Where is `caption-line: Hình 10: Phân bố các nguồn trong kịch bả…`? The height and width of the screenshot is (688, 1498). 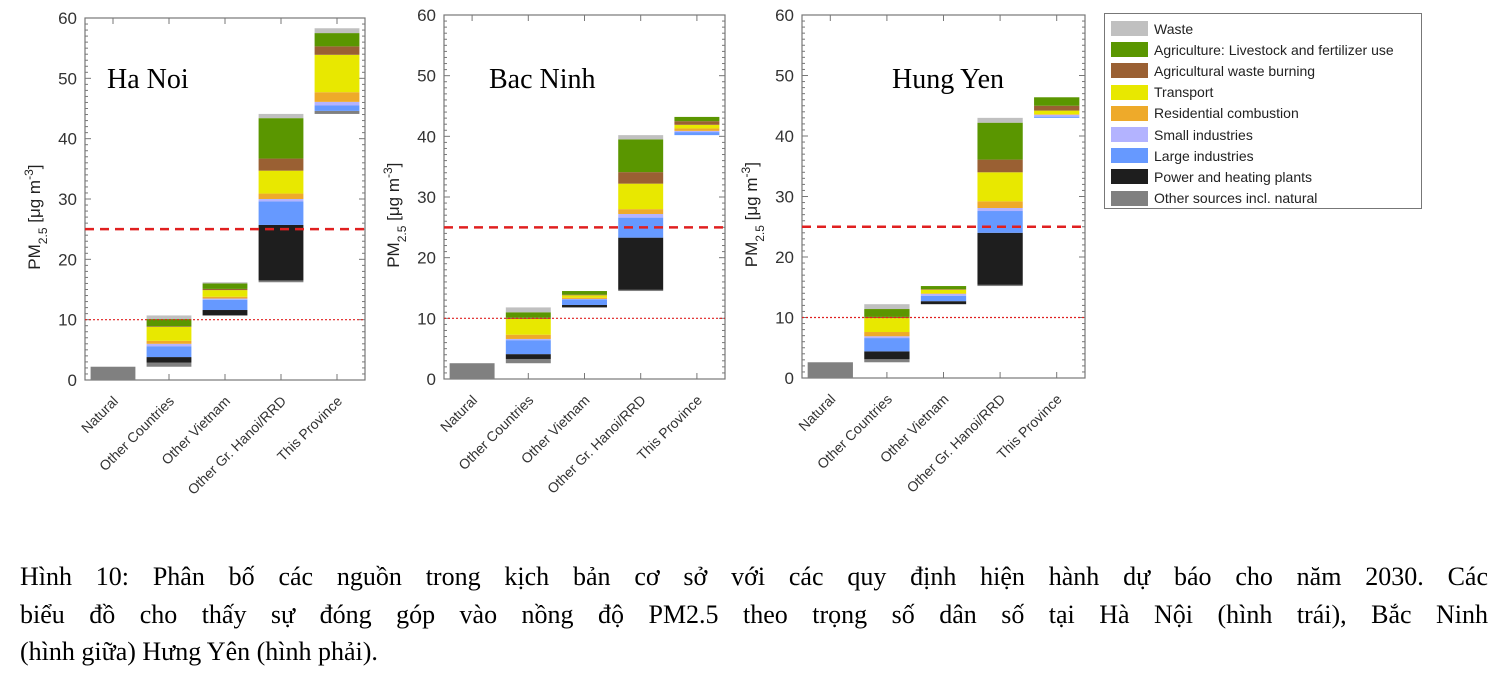
caption-line: Hình 10: Phân bố các nguồn trong kịch bả… is located at coordinates (754, 576).